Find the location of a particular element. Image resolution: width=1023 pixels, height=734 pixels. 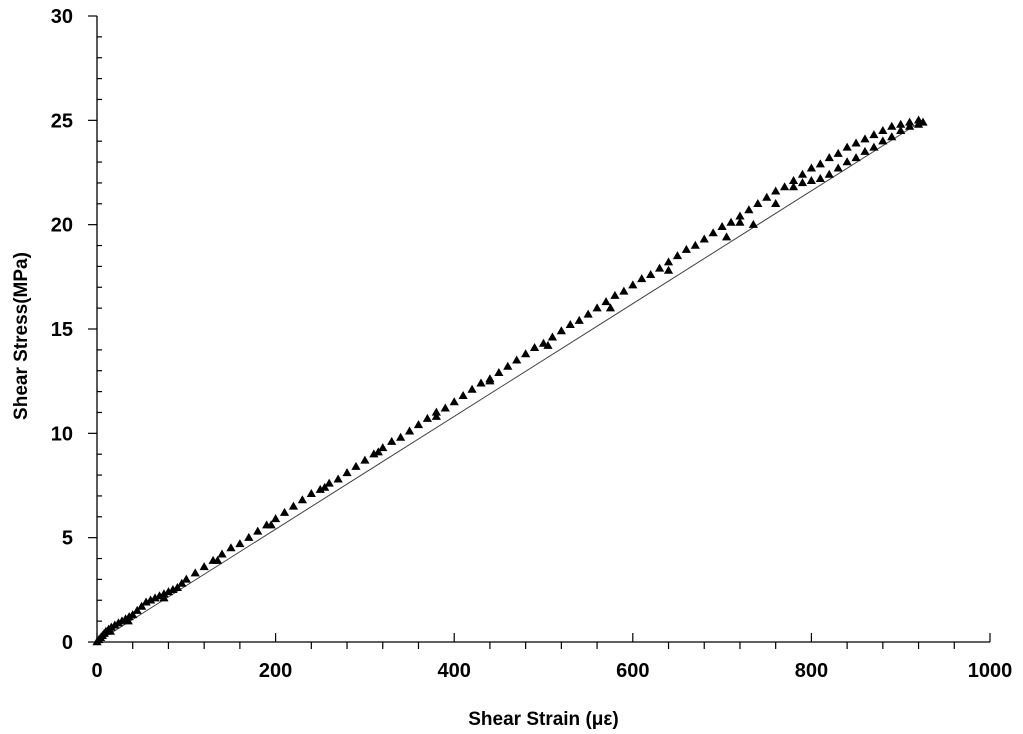

y-tick-label: 15 is located at coordinates (62, 330).